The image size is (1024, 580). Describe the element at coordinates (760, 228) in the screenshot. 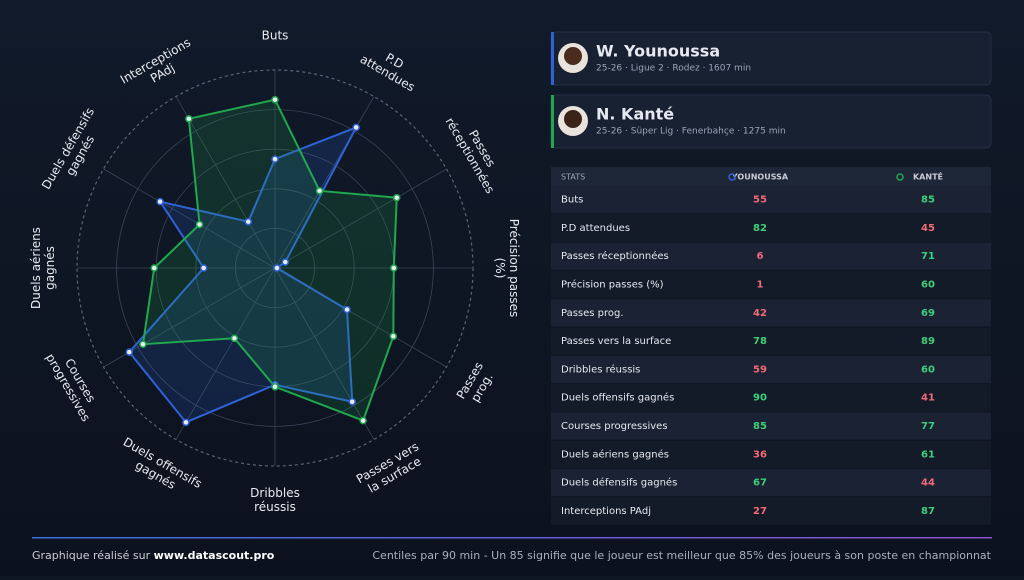

I see `row-value: 82` at that location.